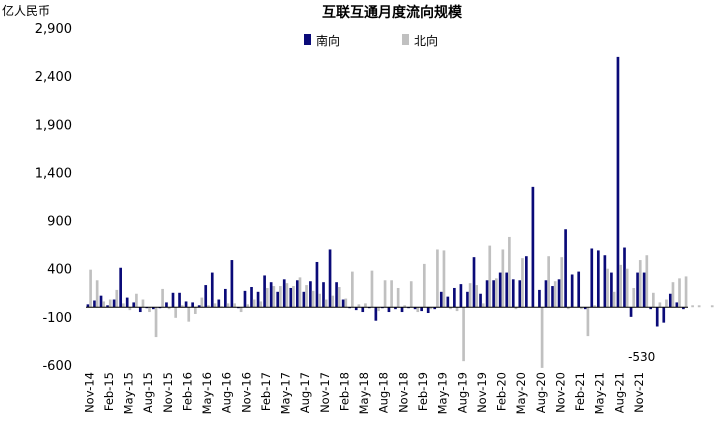 The image size is (720, 431). I want to click on x-tick-label: May-17, so click(286, 393).